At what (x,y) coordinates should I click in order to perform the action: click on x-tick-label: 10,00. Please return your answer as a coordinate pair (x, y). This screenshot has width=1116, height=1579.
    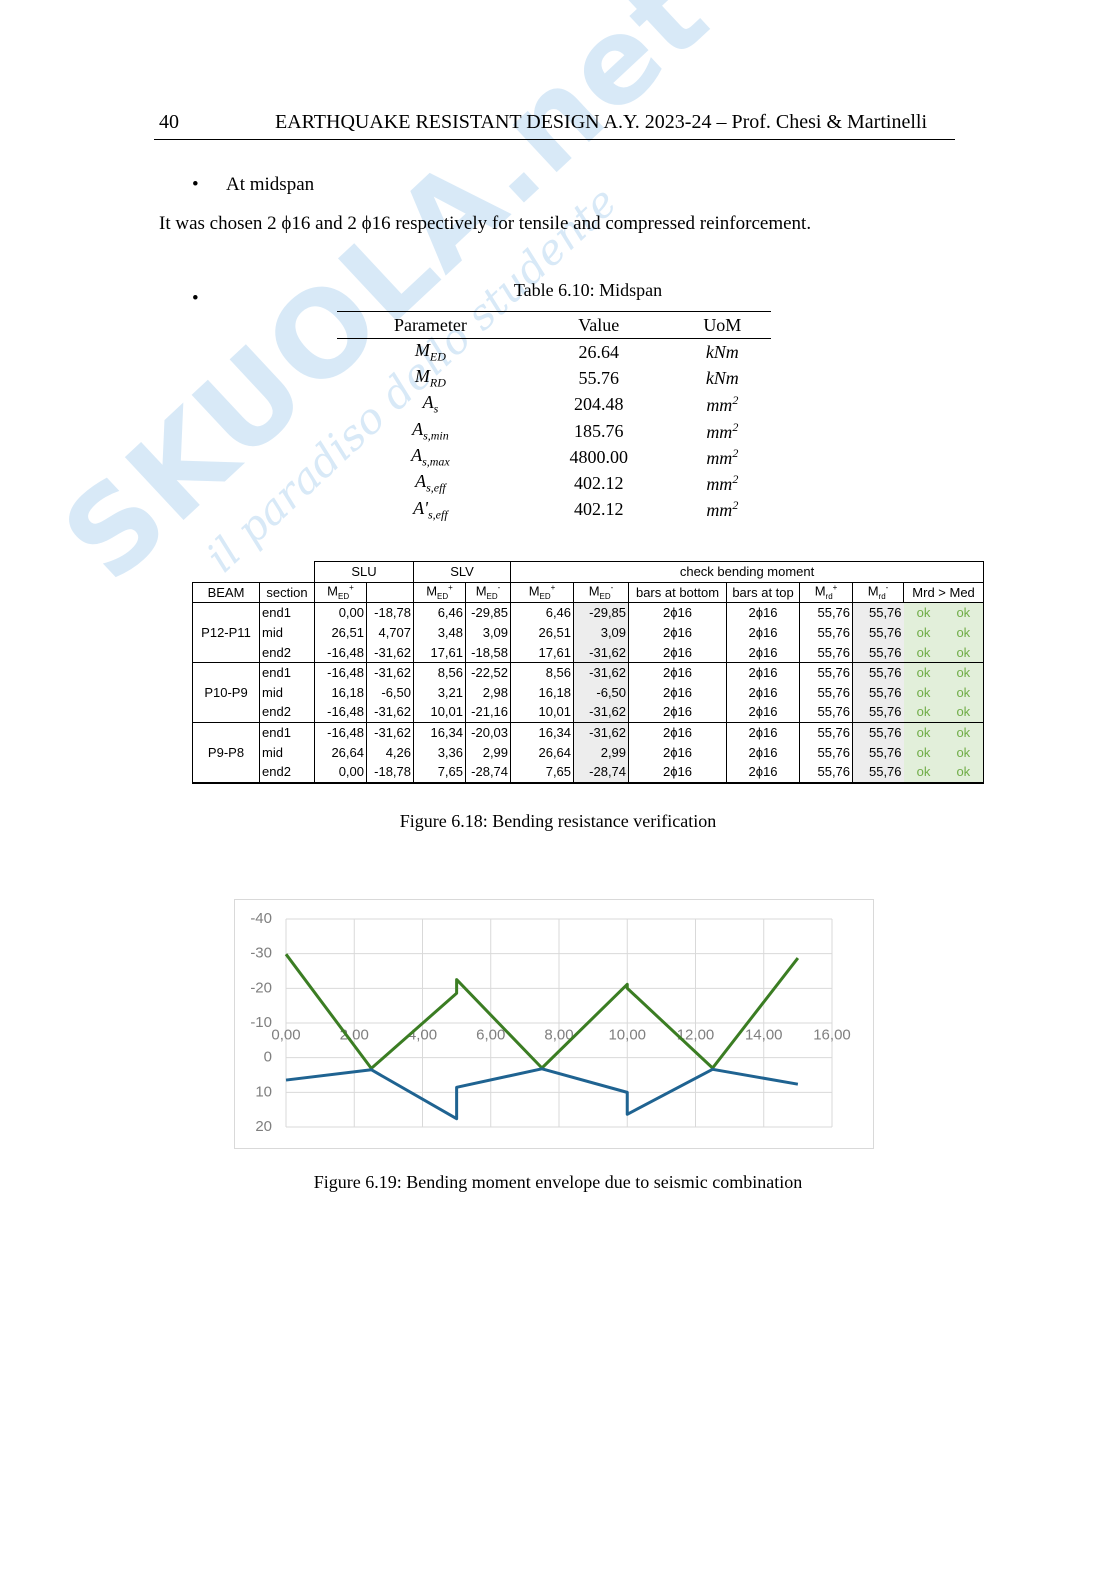
    Looking at the image, I should click on (627, 1035).